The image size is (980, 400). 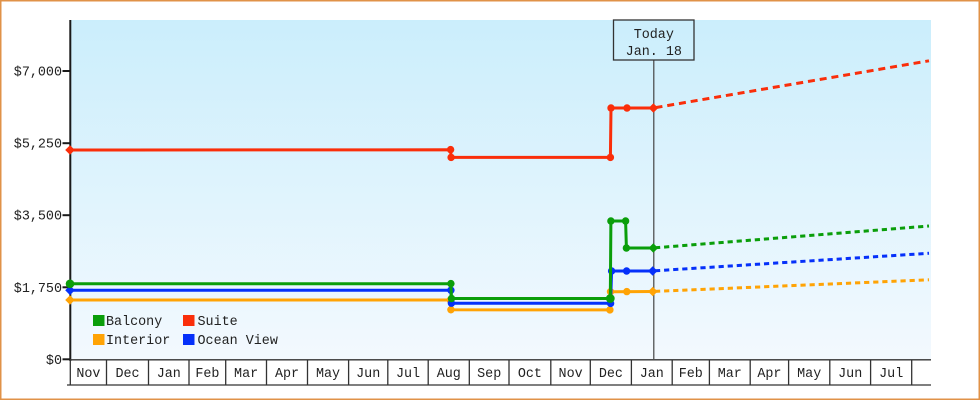 I want to click on svg-text: Ocean View, so click(x=238, y=341).